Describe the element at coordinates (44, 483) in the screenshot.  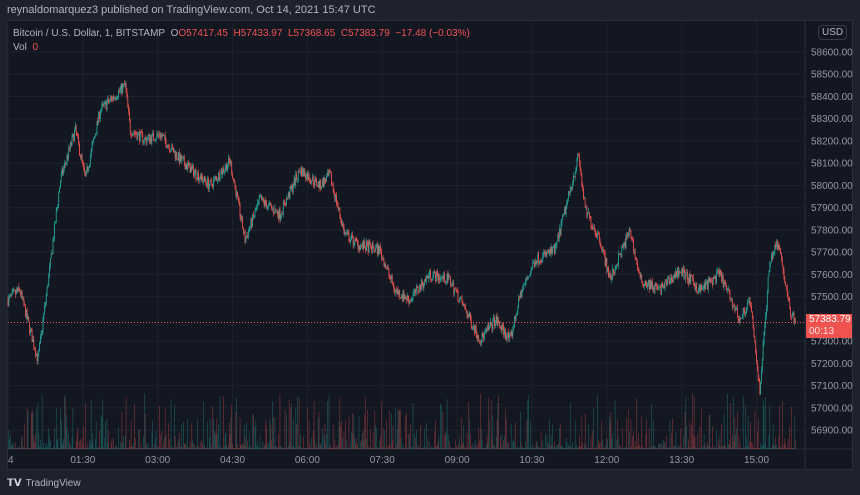
I see `tradingview-logo: 𝗧𝗩 TradingView` at that location.